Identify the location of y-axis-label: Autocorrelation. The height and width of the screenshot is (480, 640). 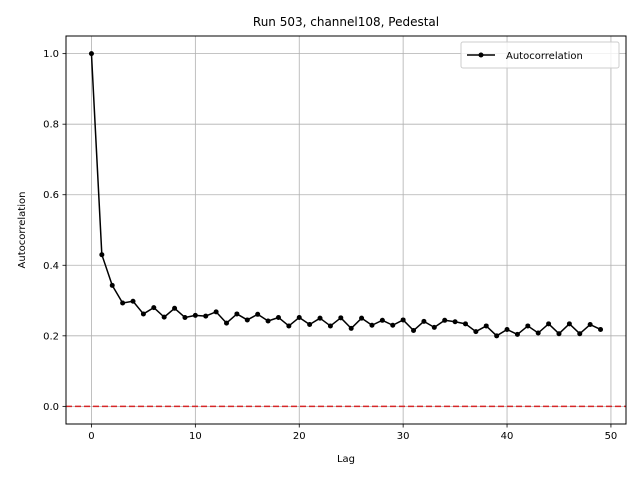
(22, 230).